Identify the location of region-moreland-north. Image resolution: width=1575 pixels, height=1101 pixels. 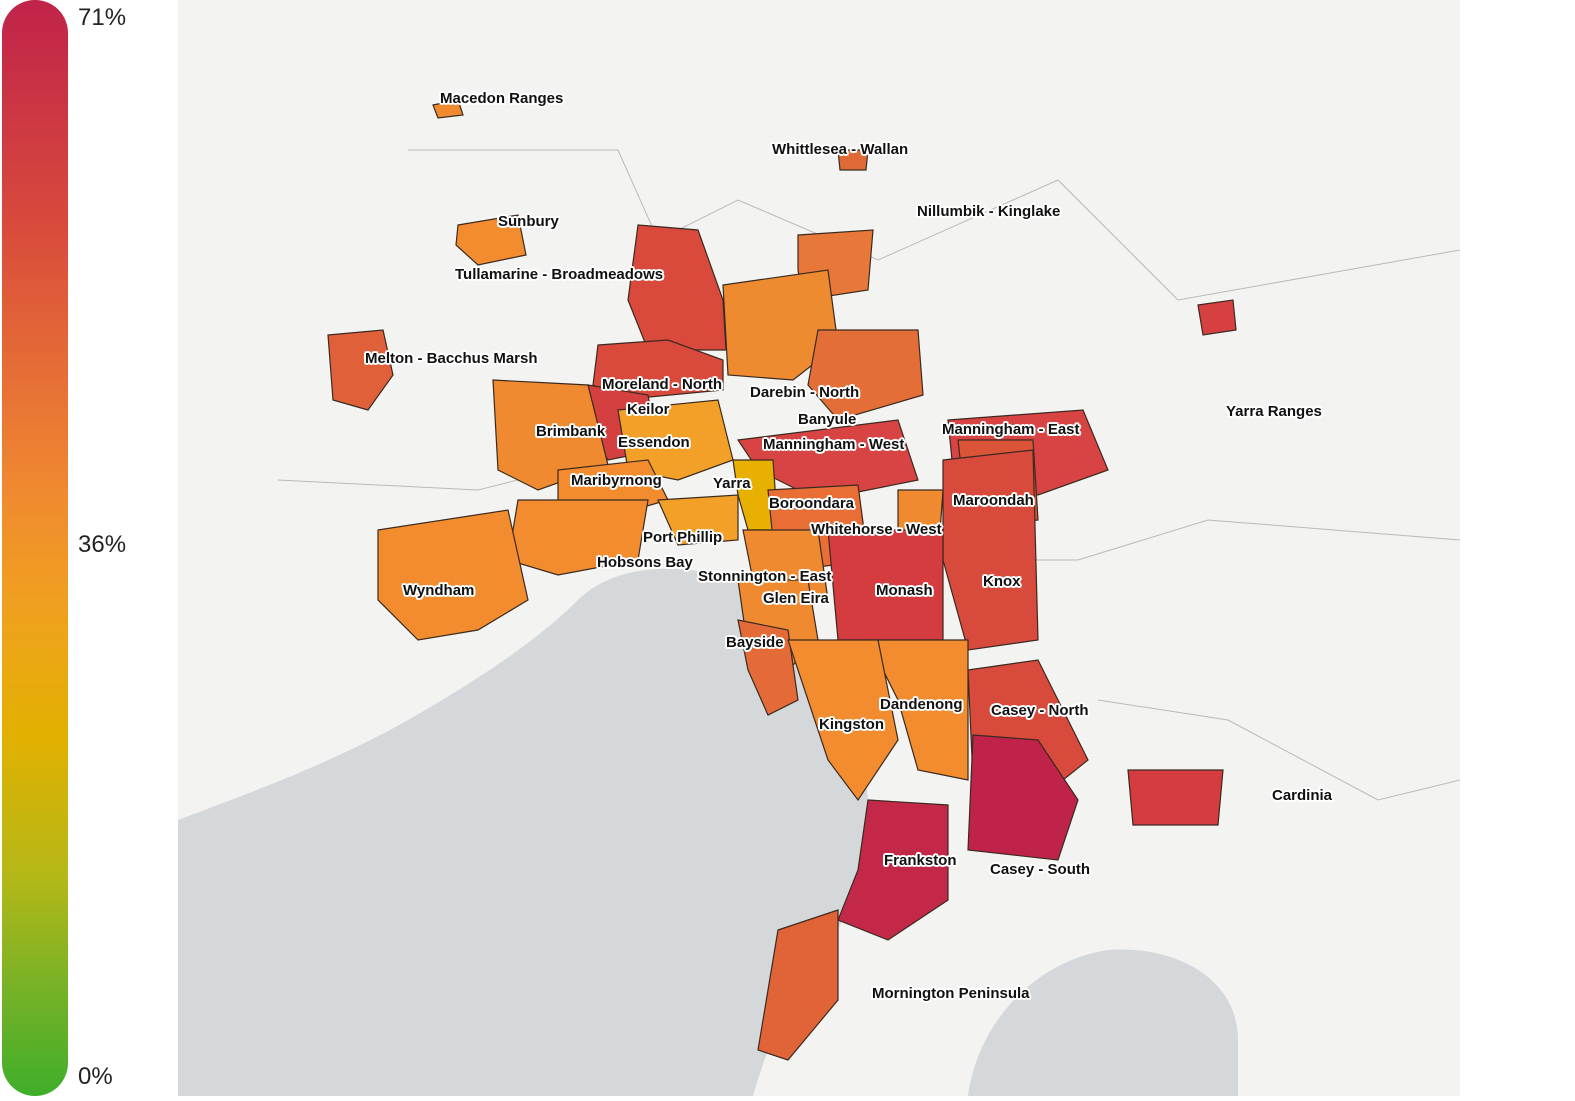
(658, 370).